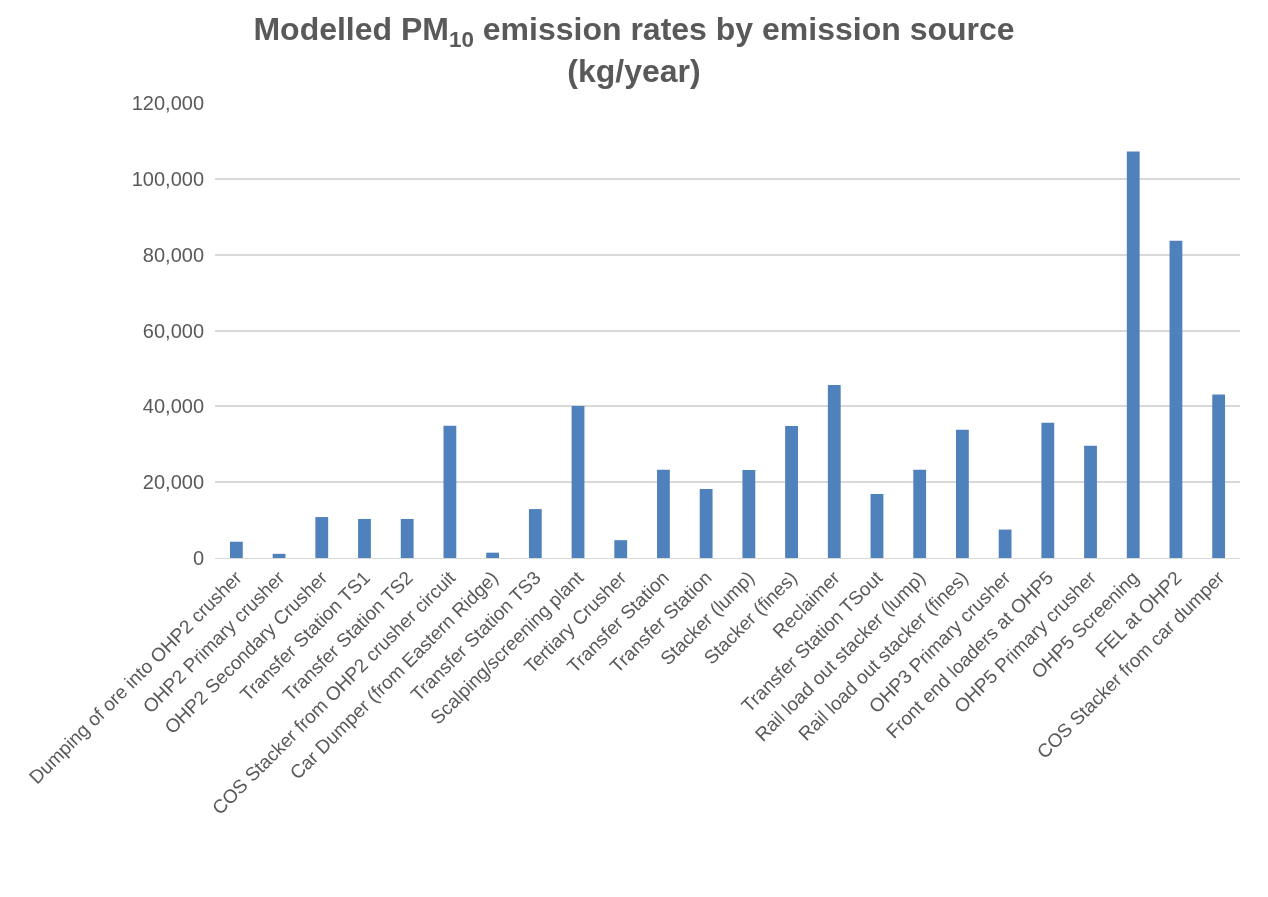  What do you see at coordinates (173, 406) in the screenshot?
I see `y-tick-label: 40,000` at bounding box center [173, 406].